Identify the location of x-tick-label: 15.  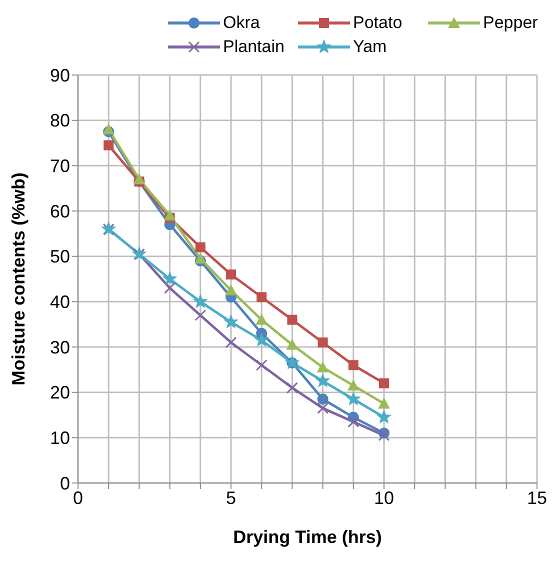
(537, 498).